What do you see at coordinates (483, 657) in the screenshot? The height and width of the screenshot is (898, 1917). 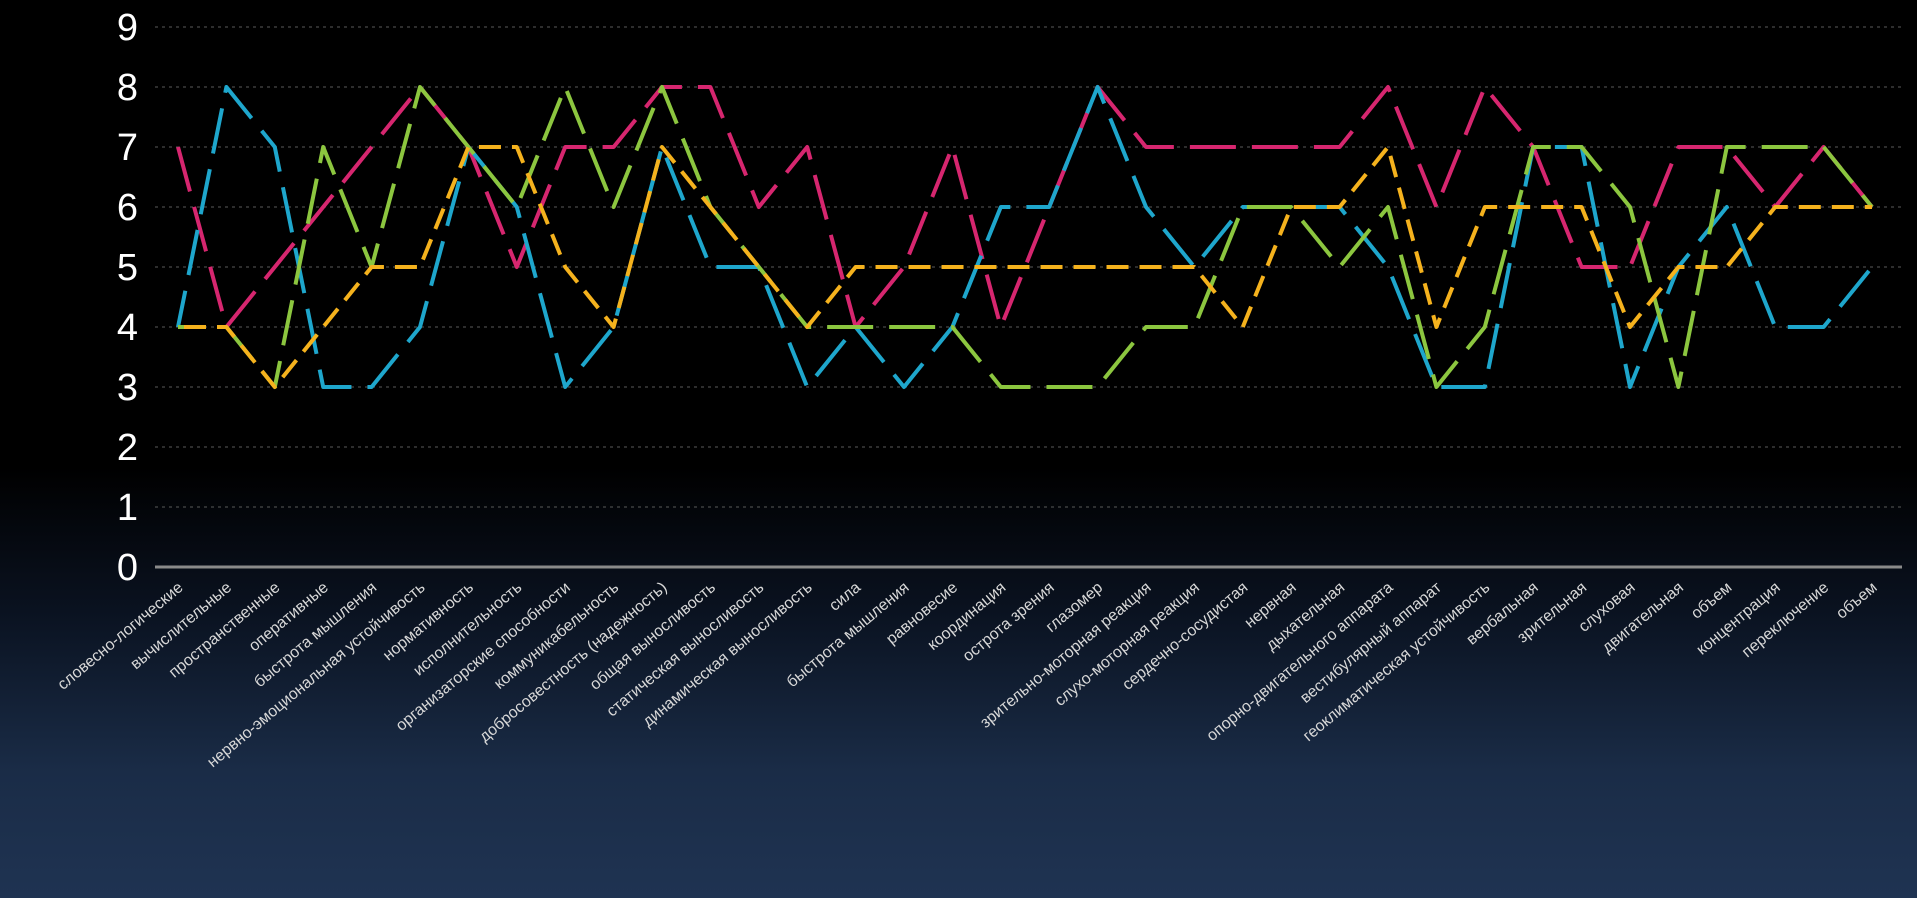 I see `x-tick-label: организаторские способности` at bounding box center [483, 657].